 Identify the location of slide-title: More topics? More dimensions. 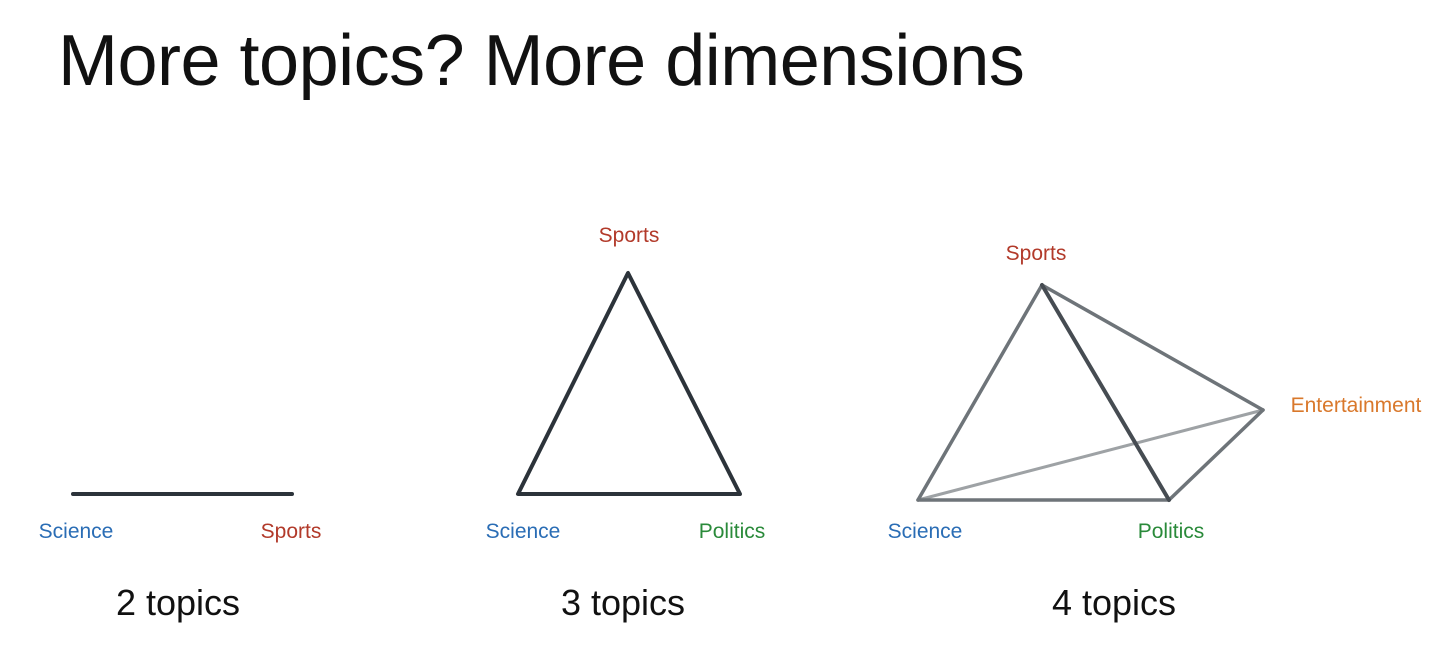
(541, 61).